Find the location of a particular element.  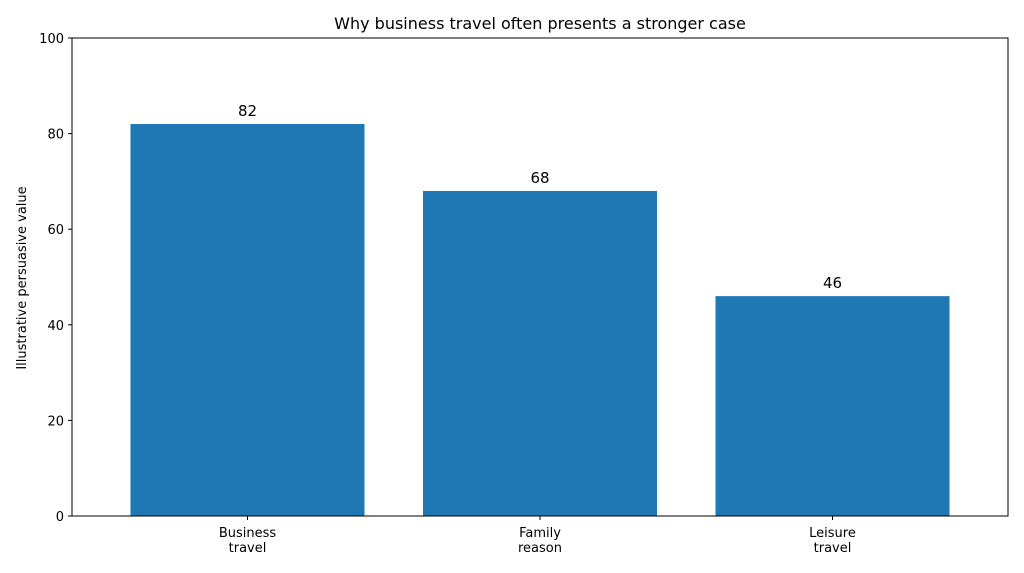

x-tick-label-line: reason is located at coordinates (540, 548).